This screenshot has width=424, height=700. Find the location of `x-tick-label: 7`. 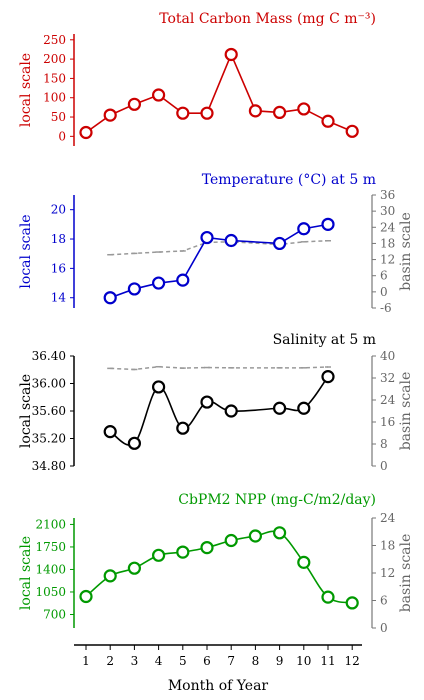

x-tick-label: 7 is located at coordinates (231, 661).